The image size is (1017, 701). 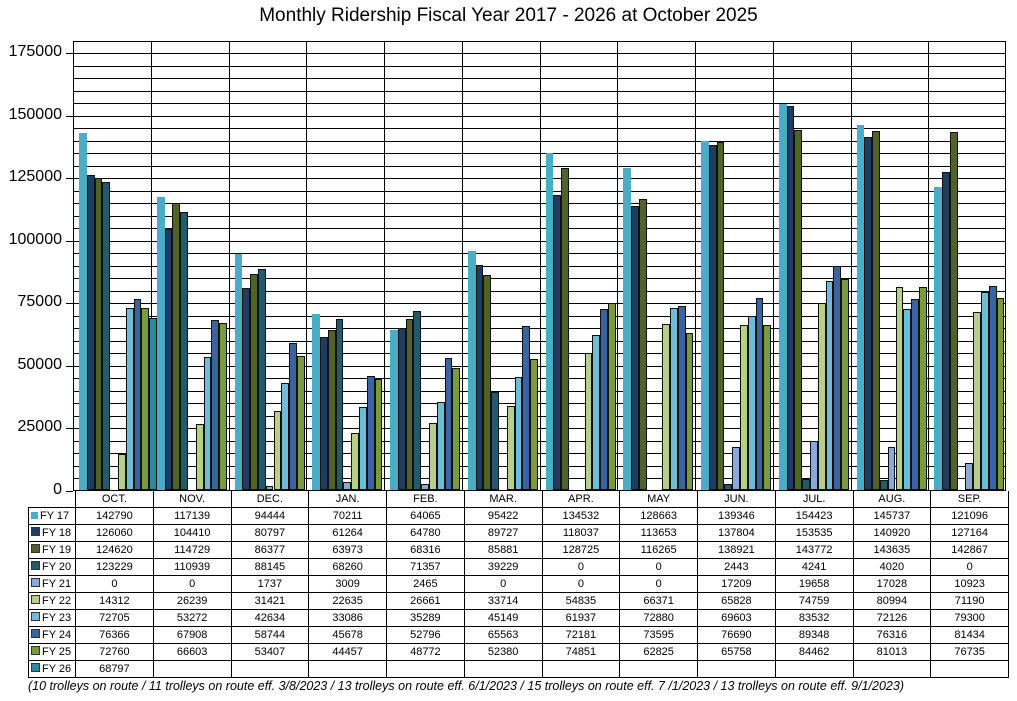 I want to click on table-cell: 123229, so click(x=114, y=567).